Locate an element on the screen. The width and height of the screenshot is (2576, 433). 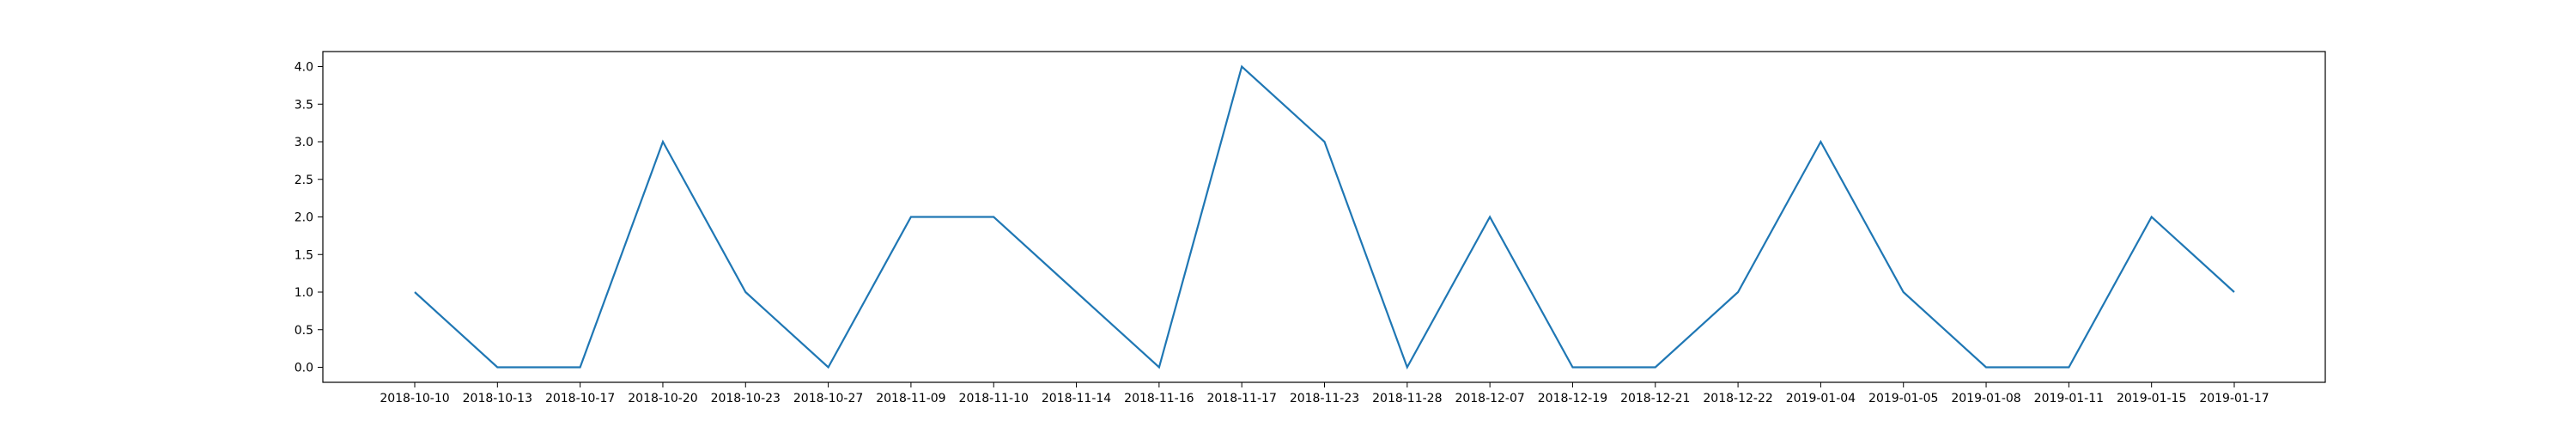
x-tick-label: 2018-10-10 is located at coordinates (414, 399).